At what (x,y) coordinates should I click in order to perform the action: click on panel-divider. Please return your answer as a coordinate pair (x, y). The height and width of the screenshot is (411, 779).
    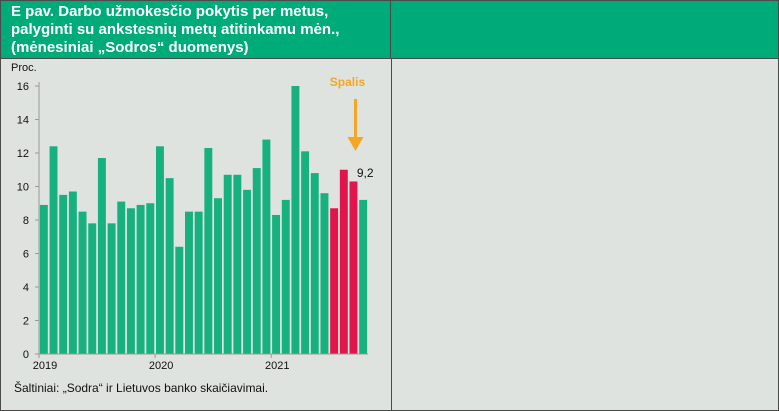
    Looking at the image, I should click on (391, 234).